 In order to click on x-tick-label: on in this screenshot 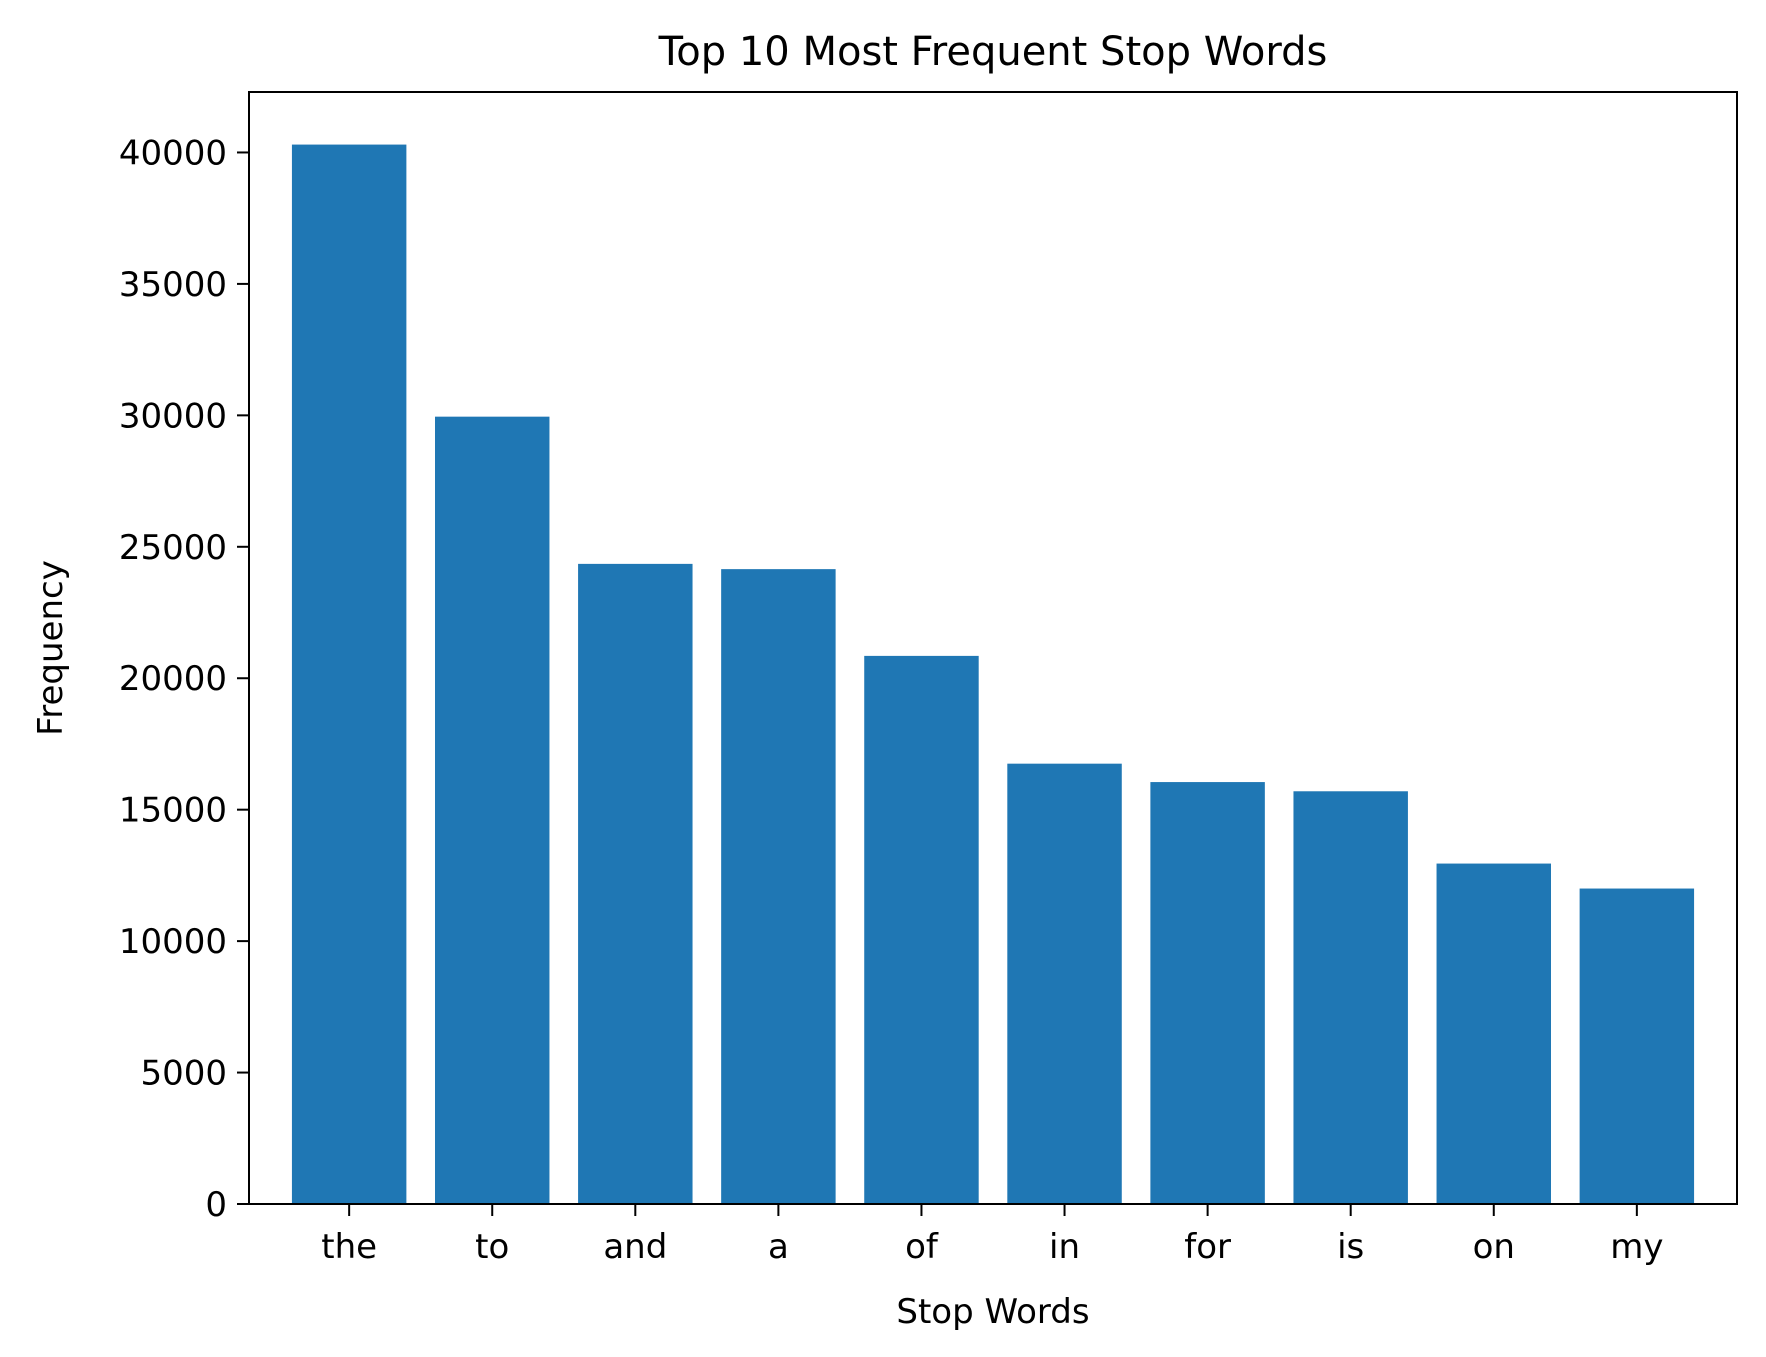, I will do `click(1494, 1247)`.